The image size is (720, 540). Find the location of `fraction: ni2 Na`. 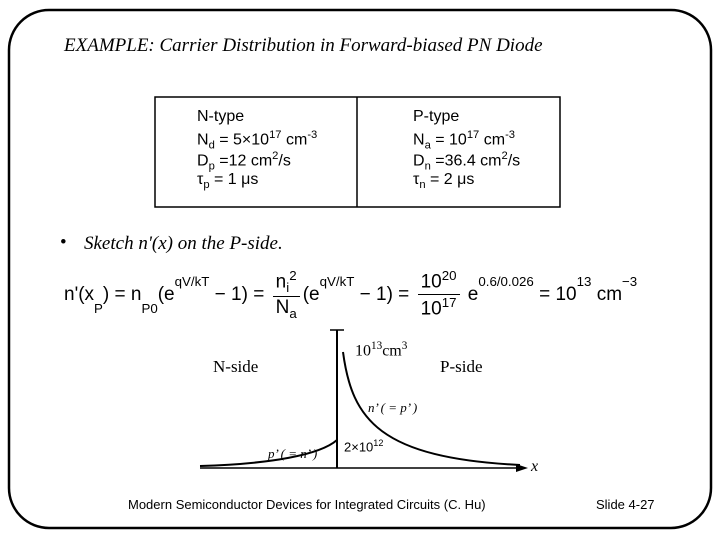

fraction: ni2 Na is located at coordinates (286, 295).